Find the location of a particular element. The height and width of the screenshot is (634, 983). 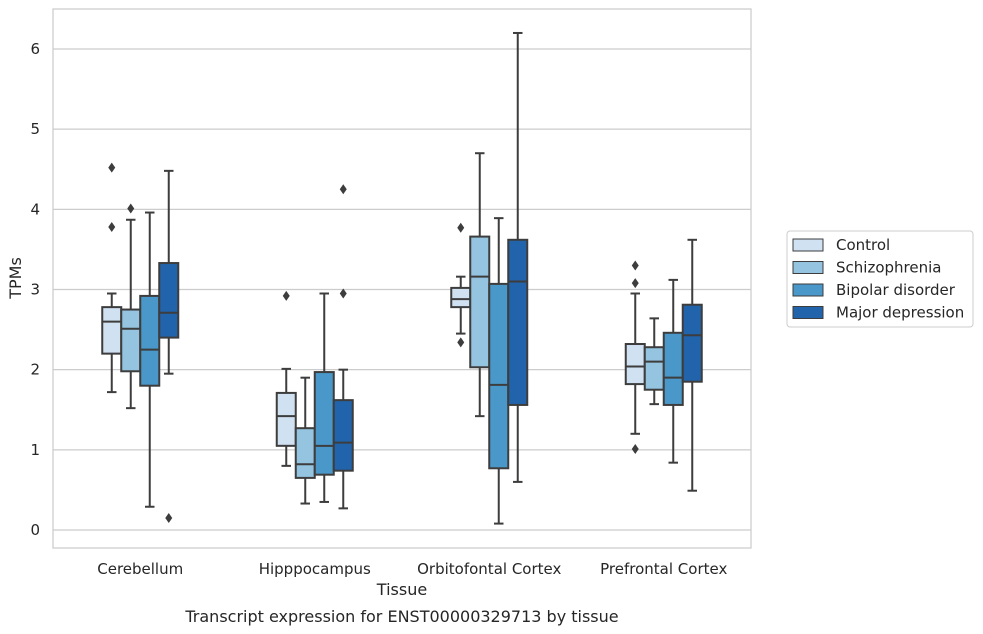

y-axis-label: TPMs is located at coordinates (15, 278).